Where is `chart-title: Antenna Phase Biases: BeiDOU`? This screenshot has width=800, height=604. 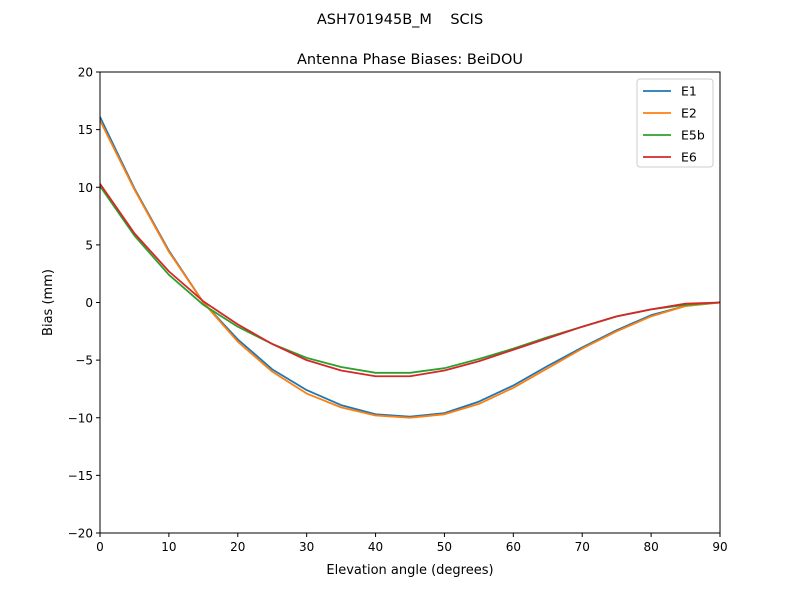 chart-title: Antenna Phase Biases: BeiDOU is located at coordinates (410, 60).